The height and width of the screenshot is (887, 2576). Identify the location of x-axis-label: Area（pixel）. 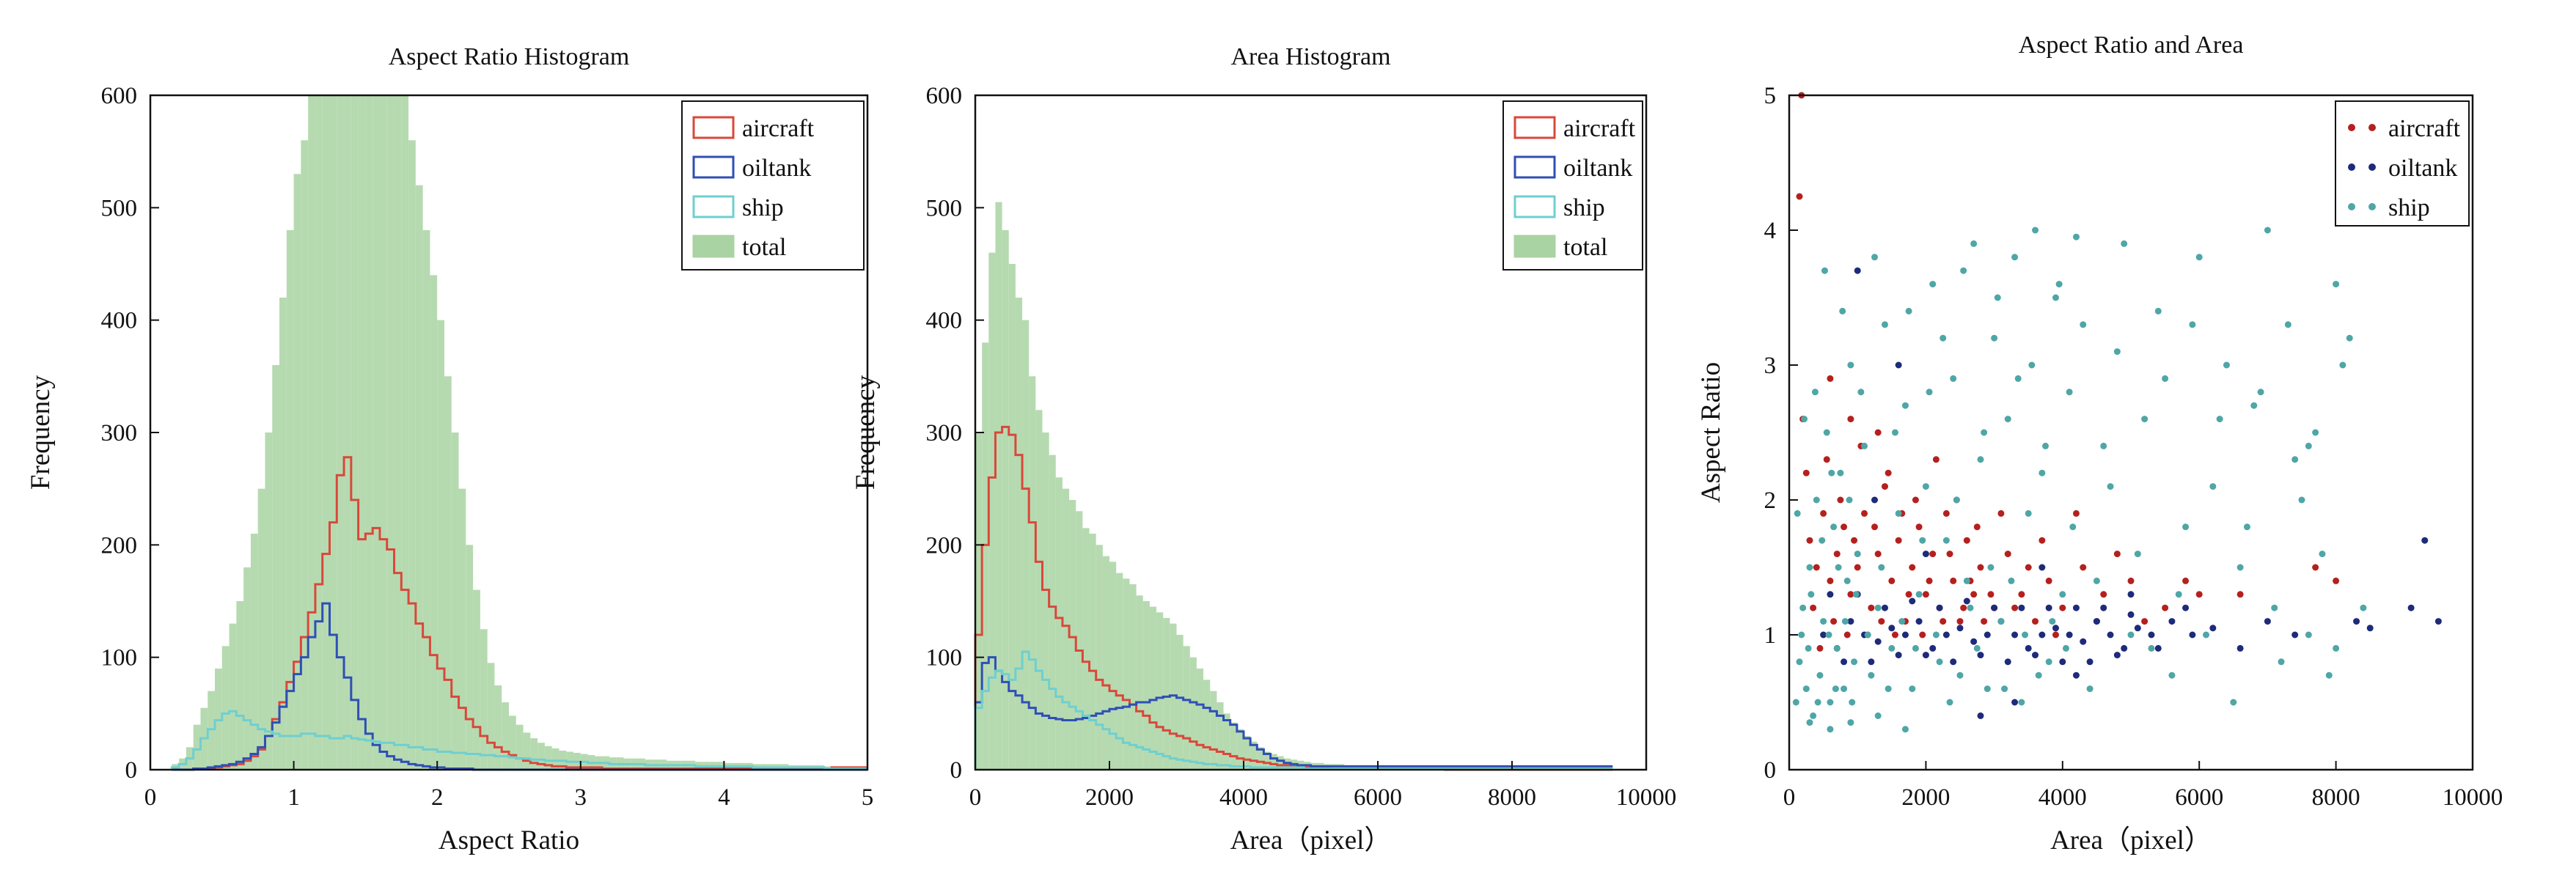
(1311, 840).